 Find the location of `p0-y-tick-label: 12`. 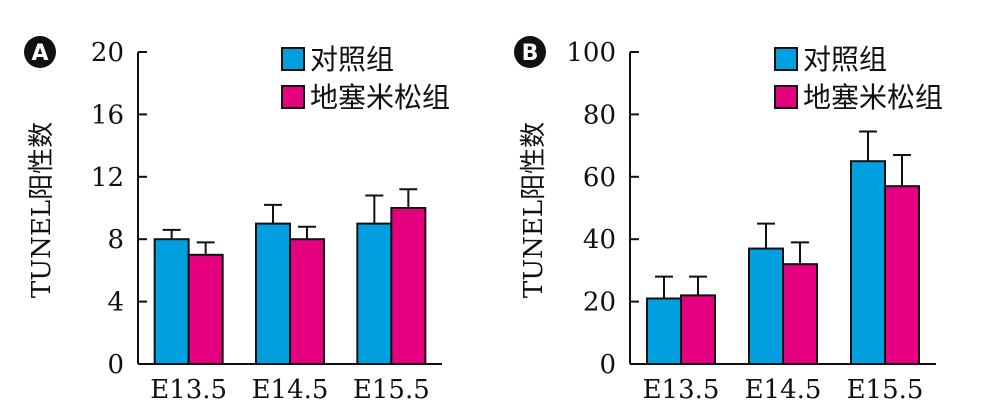

p0-y-tick-label: 12 is located at coordinates (107, 178).